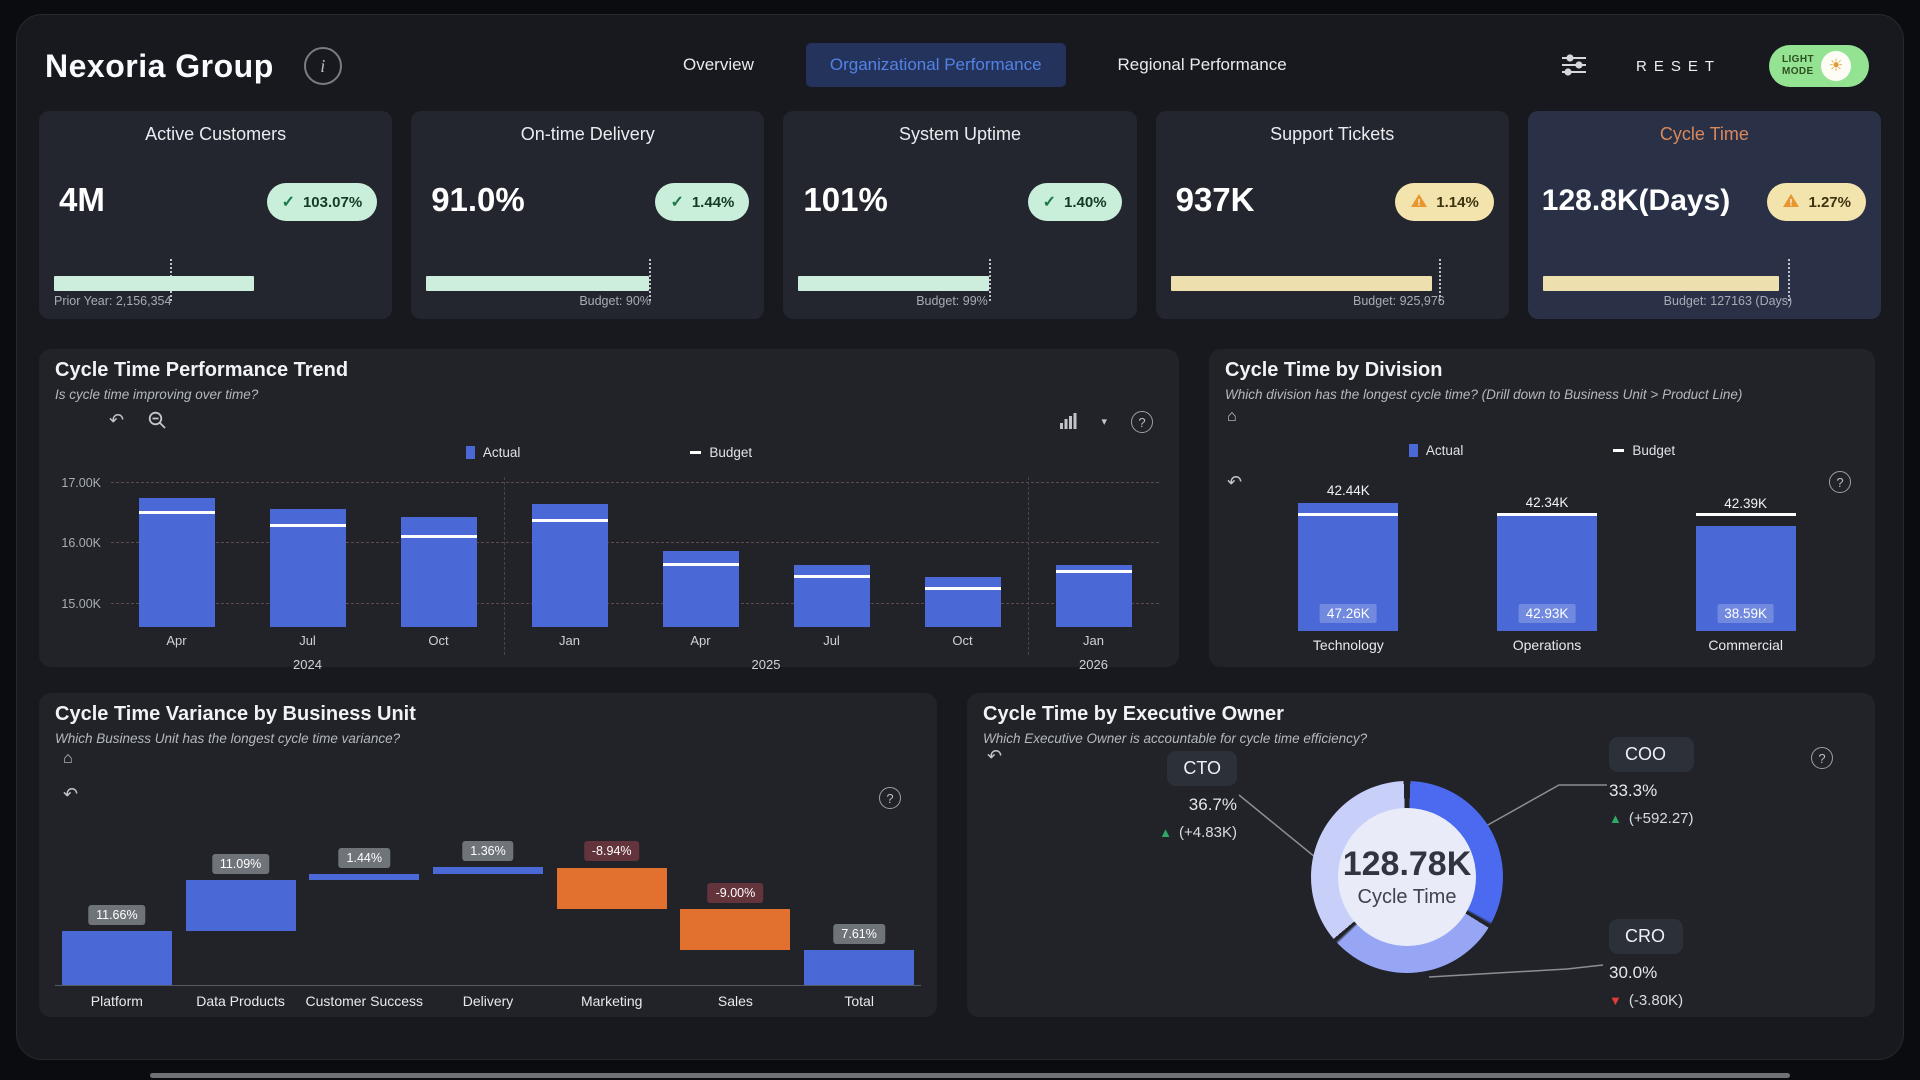 This screenshot has height=1080, width=1920. I want to click on division-slot-commercial: 38.59K 42.39K Commercial, so click(1745, 563).